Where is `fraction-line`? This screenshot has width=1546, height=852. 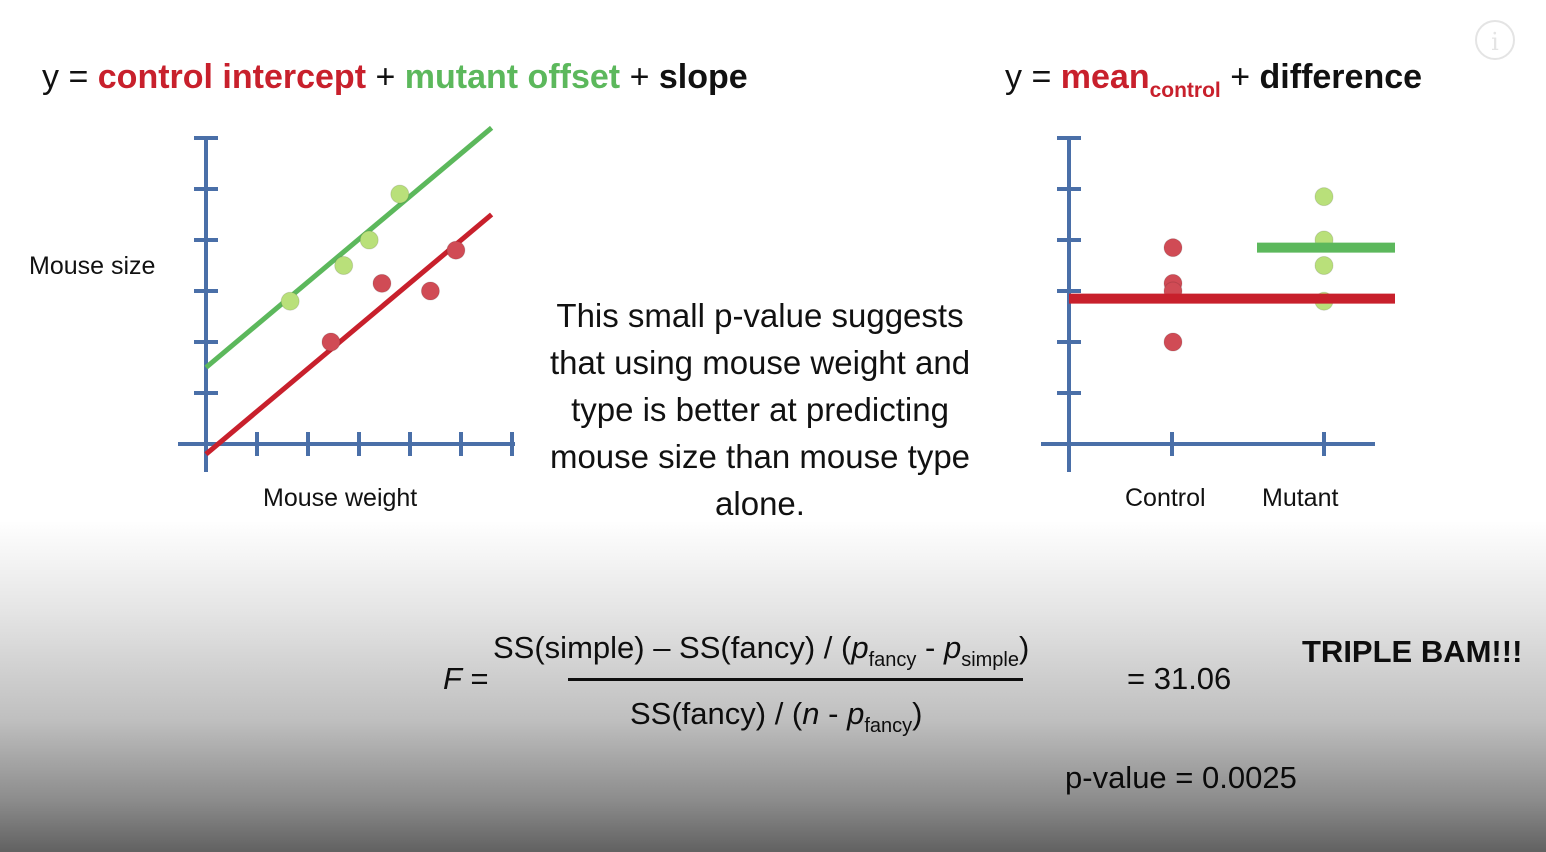
fraction-line is located at coordinates (795, 679).